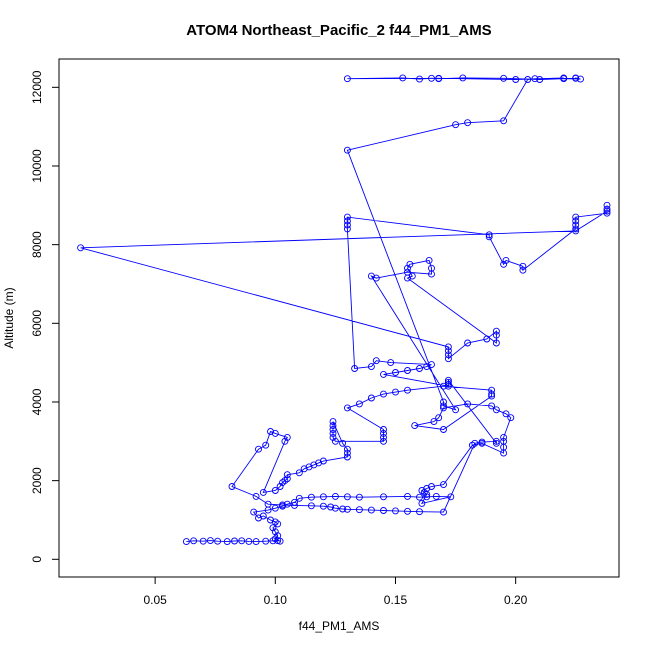 Image resolution: width=650 pixels, height=650 pixels. What do you see at coordinates (37, 559) in the screenshot?
I see `y-tick-label: 0` at bounding box center [37, 559].